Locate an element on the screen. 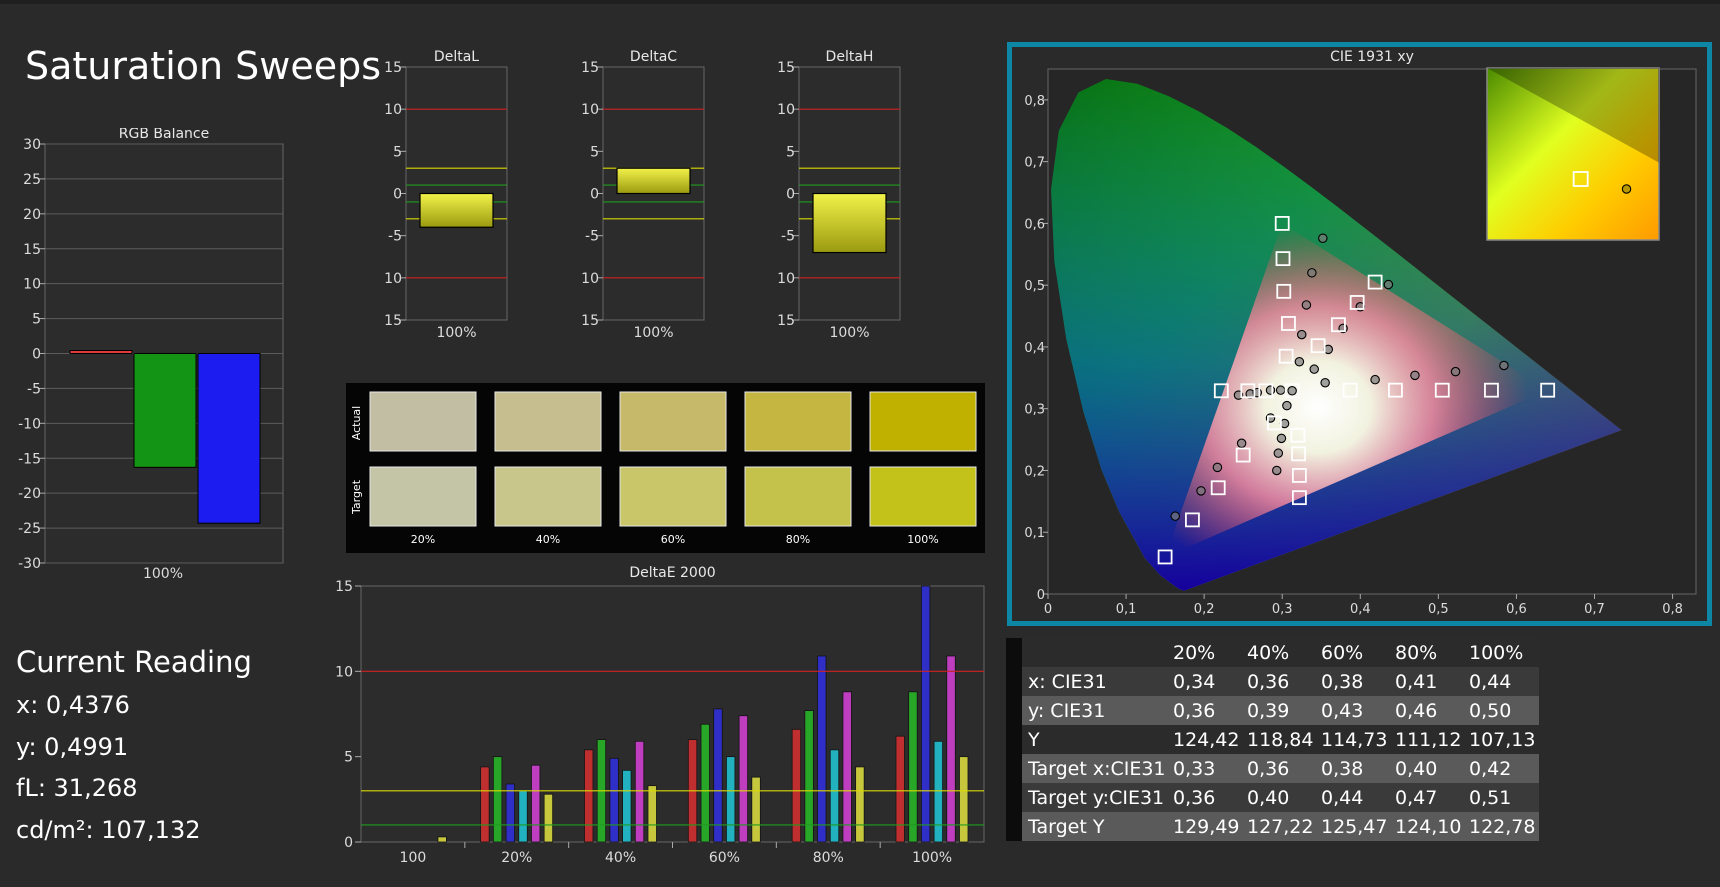  chart-title: CIE 1931 xy is located at coordinates (1372, 57).